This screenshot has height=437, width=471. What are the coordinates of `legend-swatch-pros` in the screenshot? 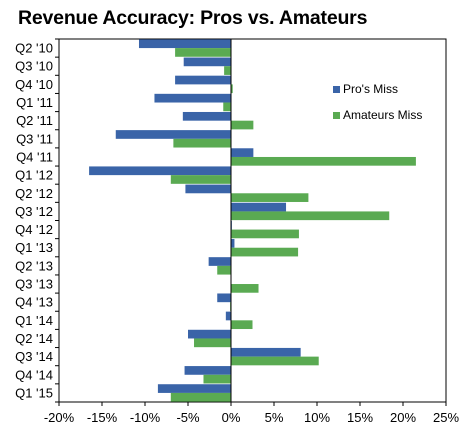 It's located at (336, 89).